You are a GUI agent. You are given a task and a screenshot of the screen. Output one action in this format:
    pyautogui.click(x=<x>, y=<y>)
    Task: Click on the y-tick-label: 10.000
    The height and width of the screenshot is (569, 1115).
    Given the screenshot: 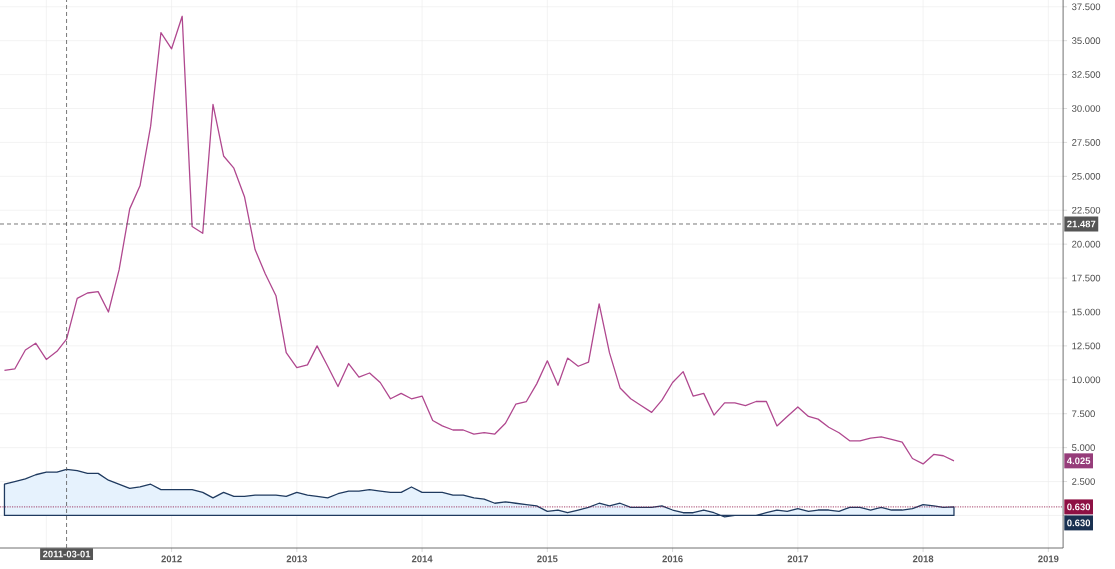 What is the action you would take?
    pyautogui.click(x=1086, y=380)
    